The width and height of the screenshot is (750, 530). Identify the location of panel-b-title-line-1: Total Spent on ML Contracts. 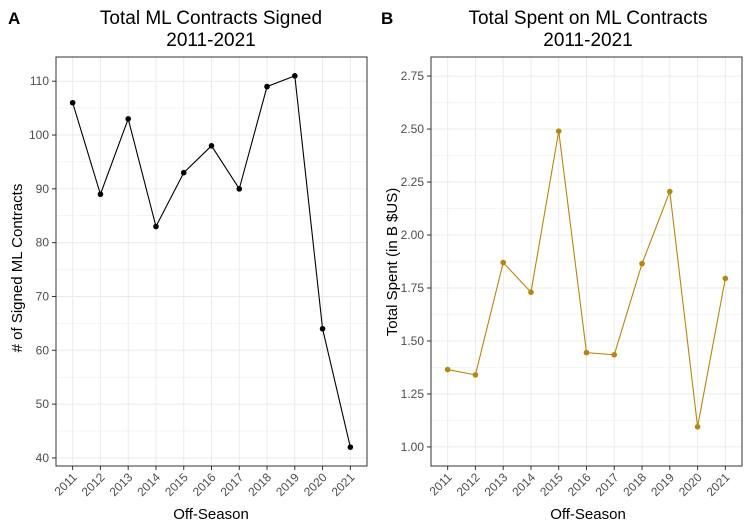
(587, 18).